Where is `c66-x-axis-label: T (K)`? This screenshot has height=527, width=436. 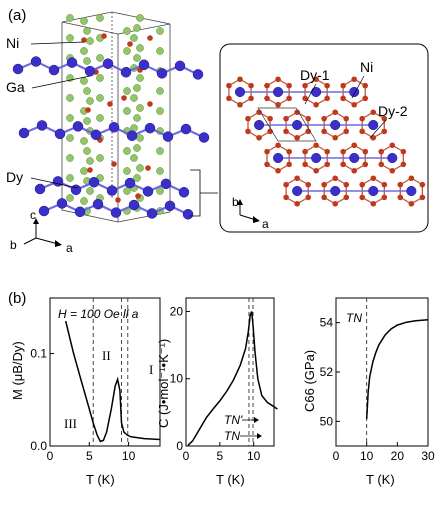 c66-x-axis-label: T (K) is located at coordinates (380, 479).